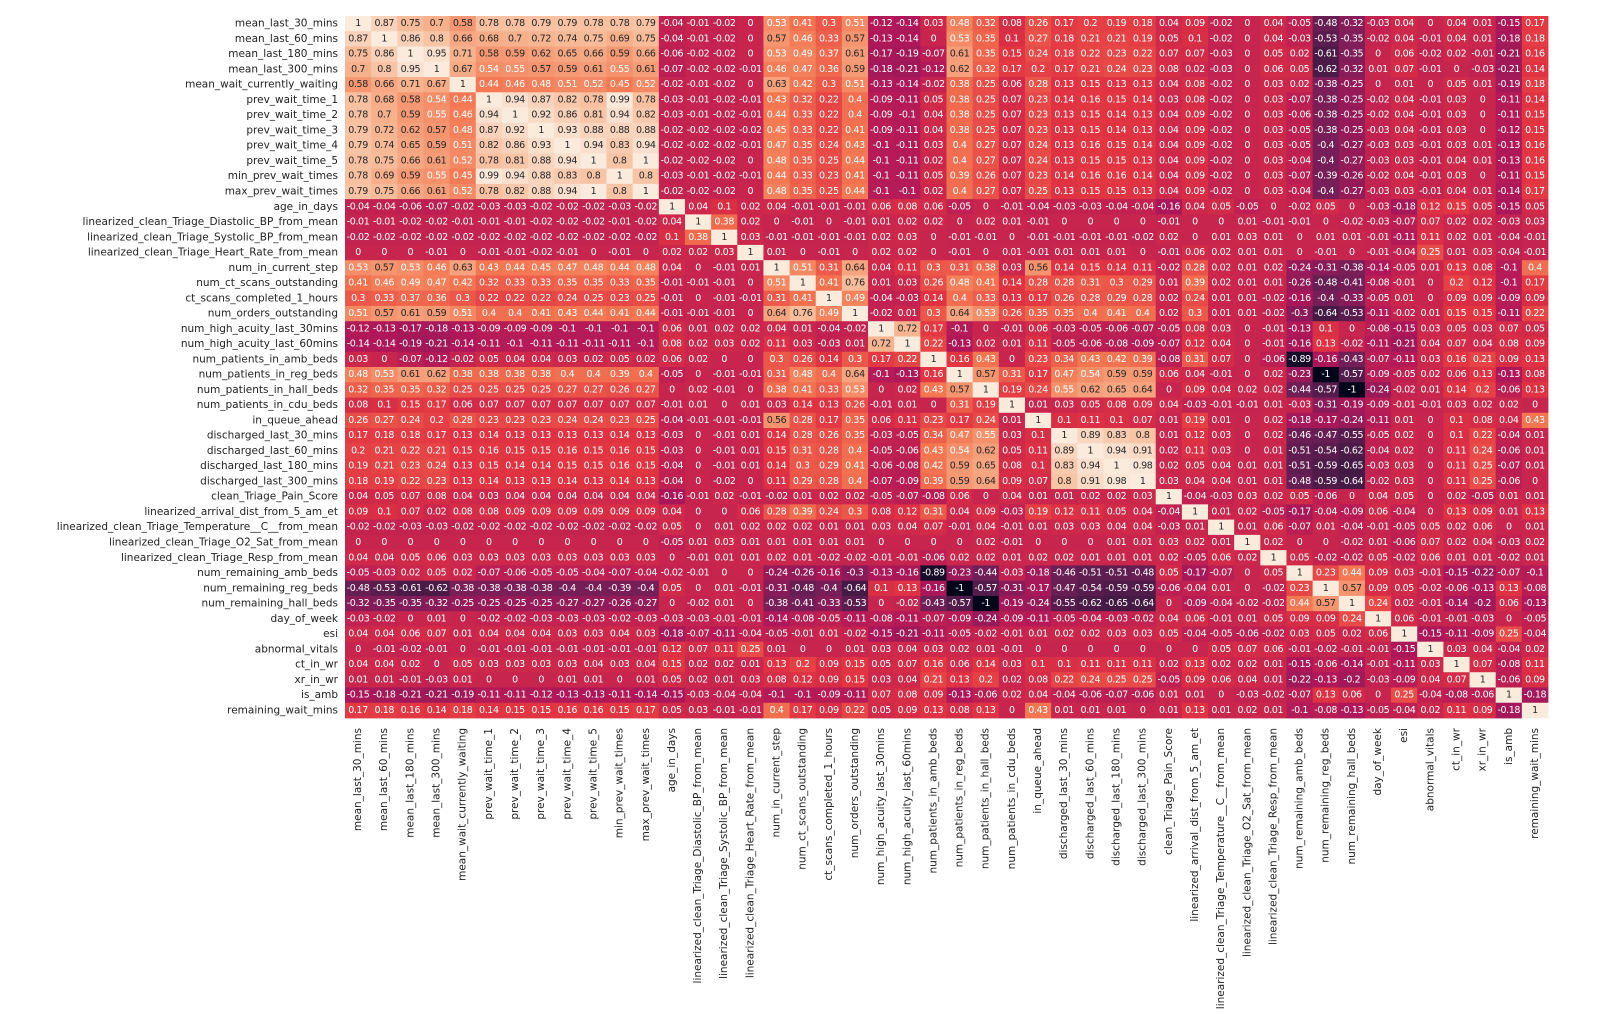 The height and width of the screenshot is (1031, 1600). Describe the element at coordinates (672, 328) in the screenshot. I see `cell-value: 0.06` at that location.